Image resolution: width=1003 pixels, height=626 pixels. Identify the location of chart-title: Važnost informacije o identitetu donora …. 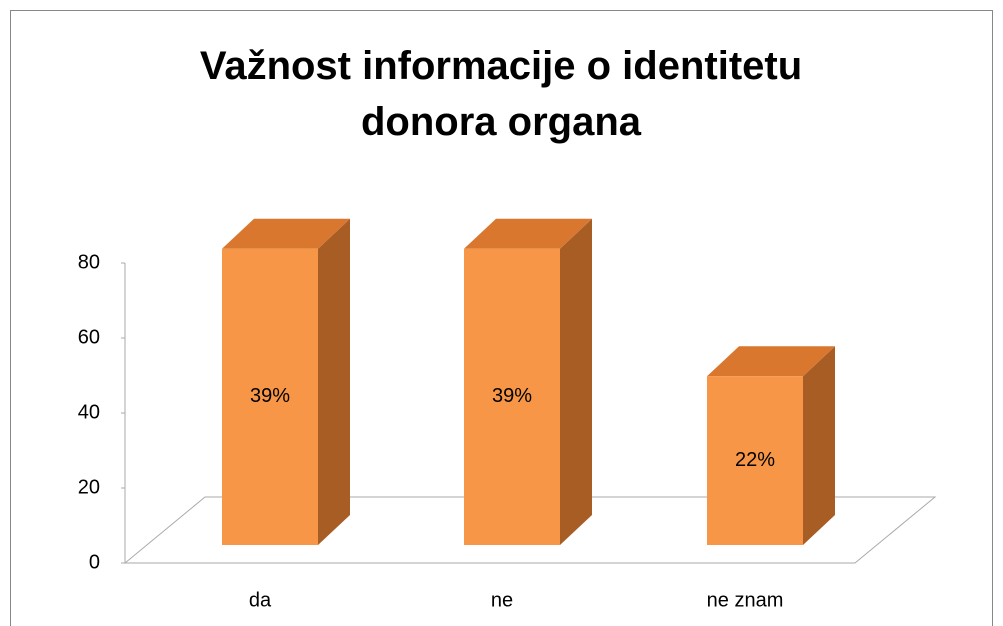
(501, 94).